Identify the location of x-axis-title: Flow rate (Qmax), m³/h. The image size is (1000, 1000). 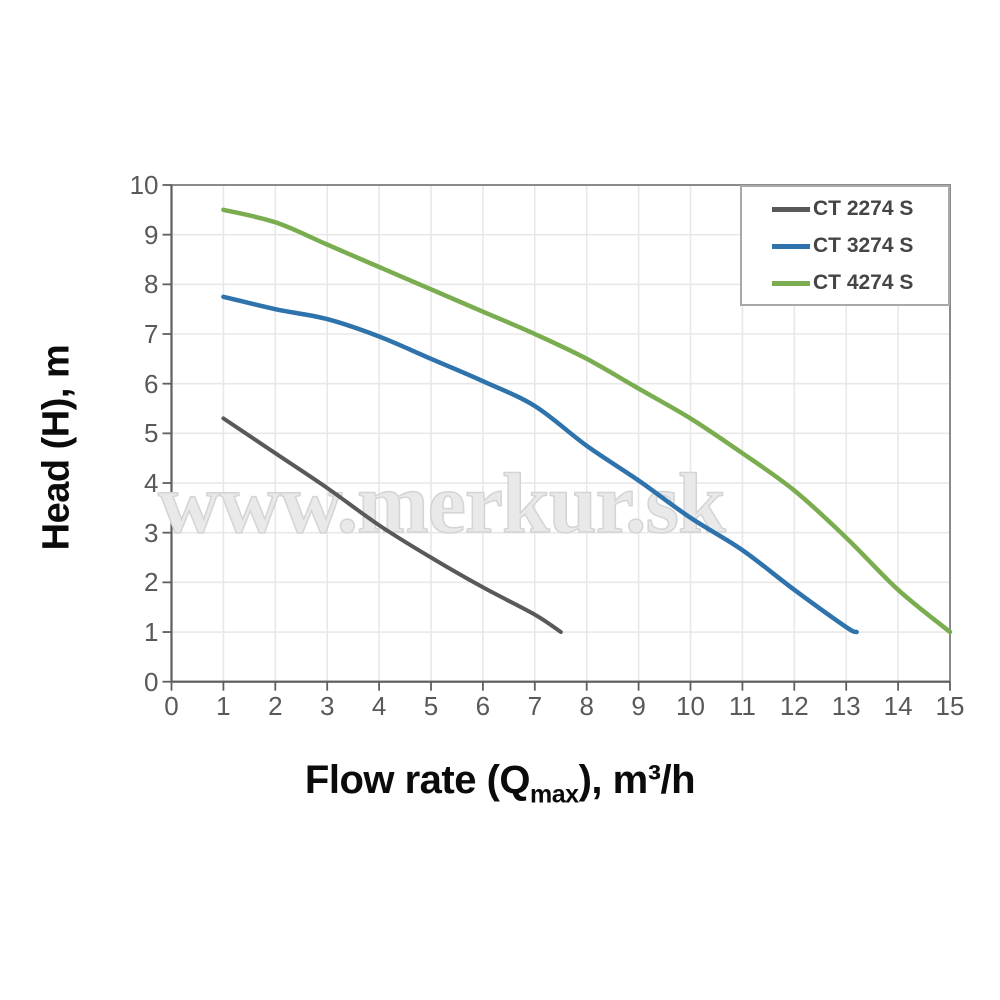
(500, 784).